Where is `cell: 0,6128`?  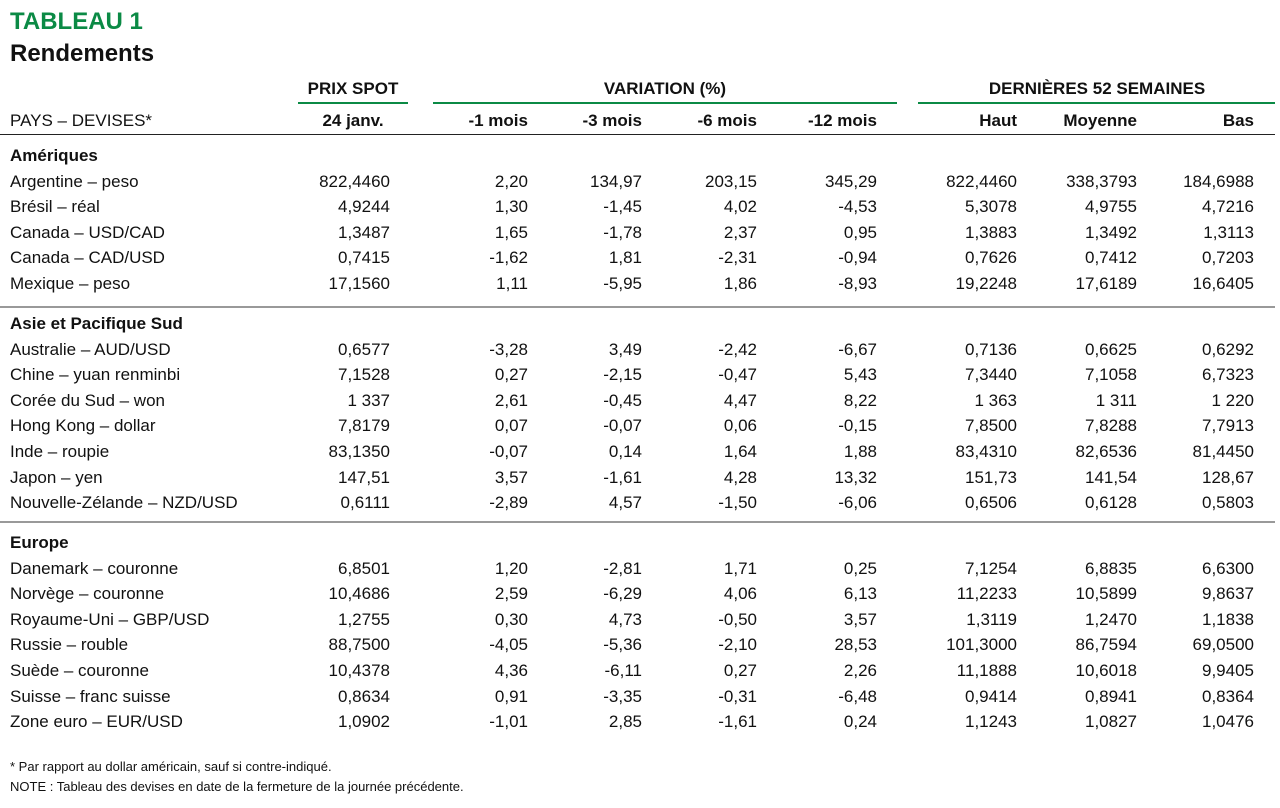
cell: 0,6128 is located at coordinates (1111, 503).